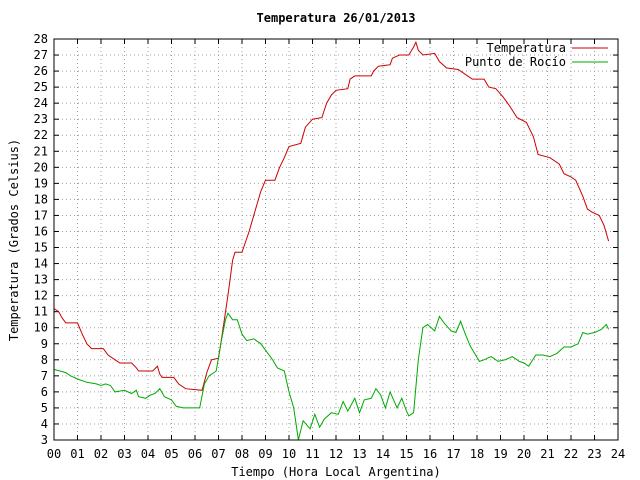 The image size is (640, 480). Describe the element at coordinates (41, 312) in the screenshot. I see `y-tick-label: 11` at that location.